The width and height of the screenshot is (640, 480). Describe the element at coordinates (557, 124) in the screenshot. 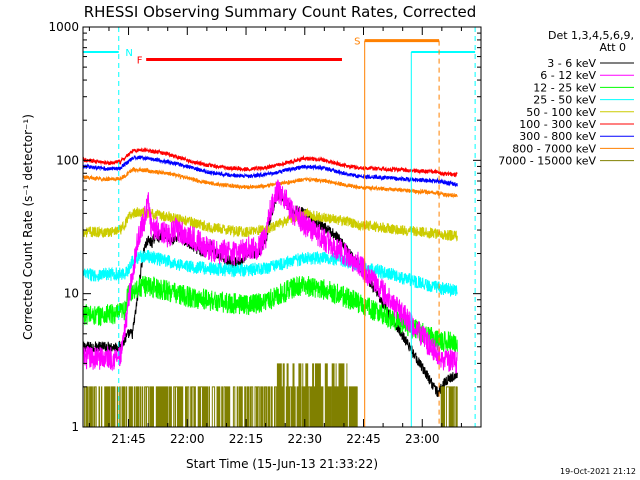

I see `legend-label-5: 100 - 300 keV` at that location.